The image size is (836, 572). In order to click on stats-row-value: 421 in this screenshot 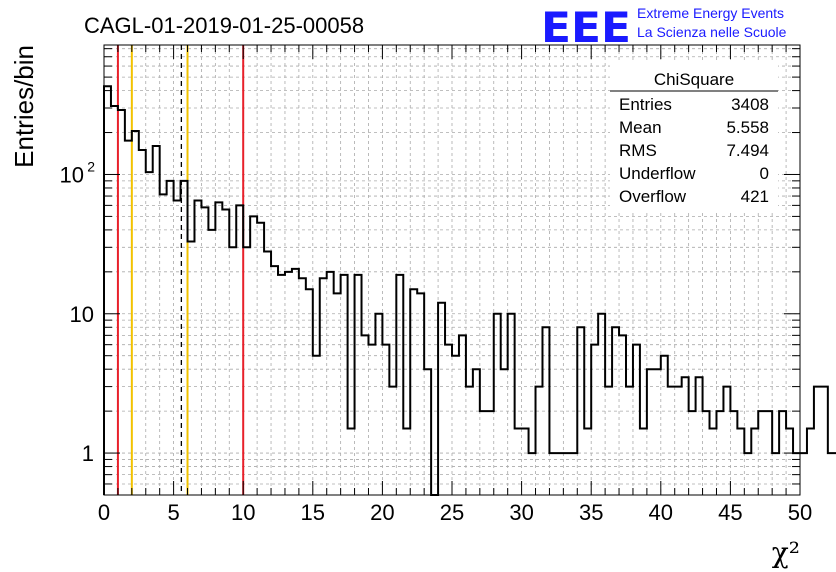, I will do `click(755, 196)`.